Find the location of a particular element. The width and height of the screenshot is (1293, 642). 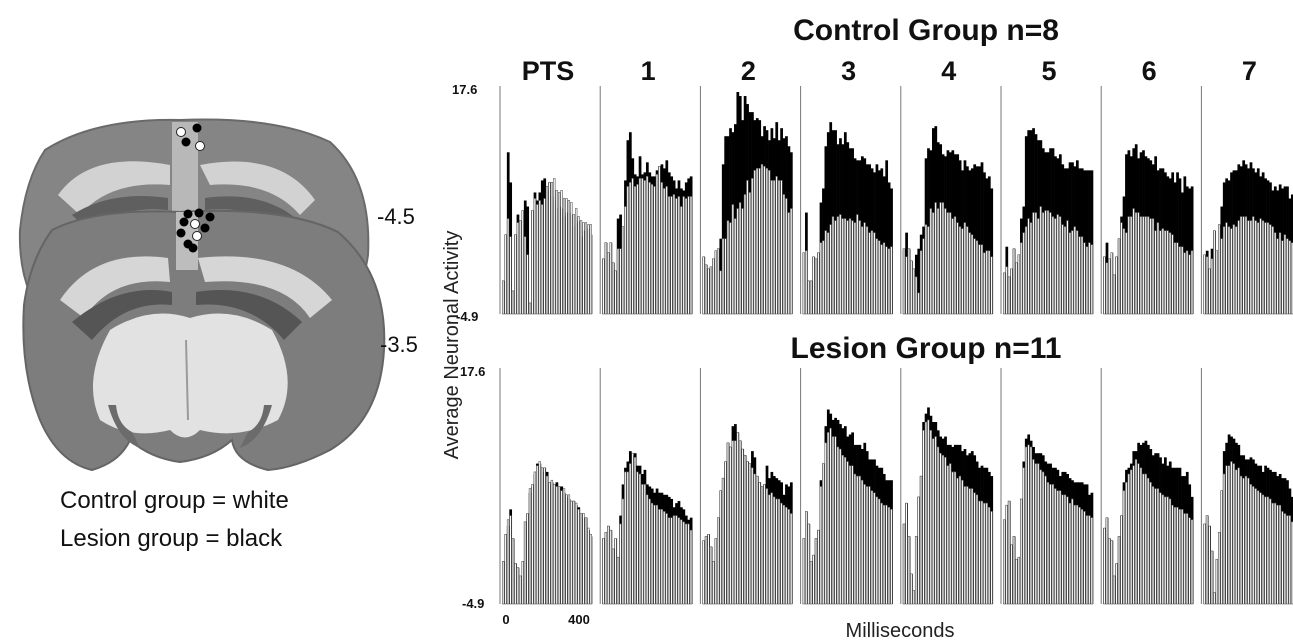

electrode-markers is located at coordinates (195, 188).